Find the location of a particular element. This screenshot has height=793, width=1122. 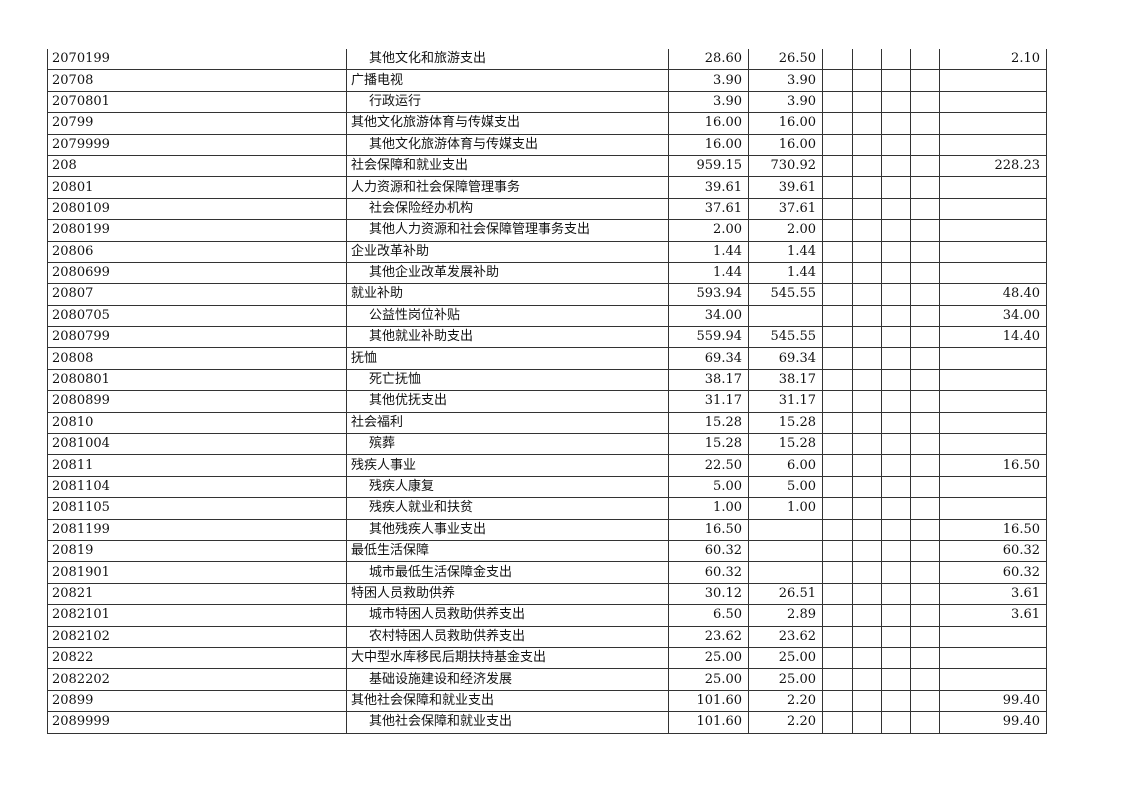

amount-cell-c1: 25.00 is located at coordinates (708, 658).